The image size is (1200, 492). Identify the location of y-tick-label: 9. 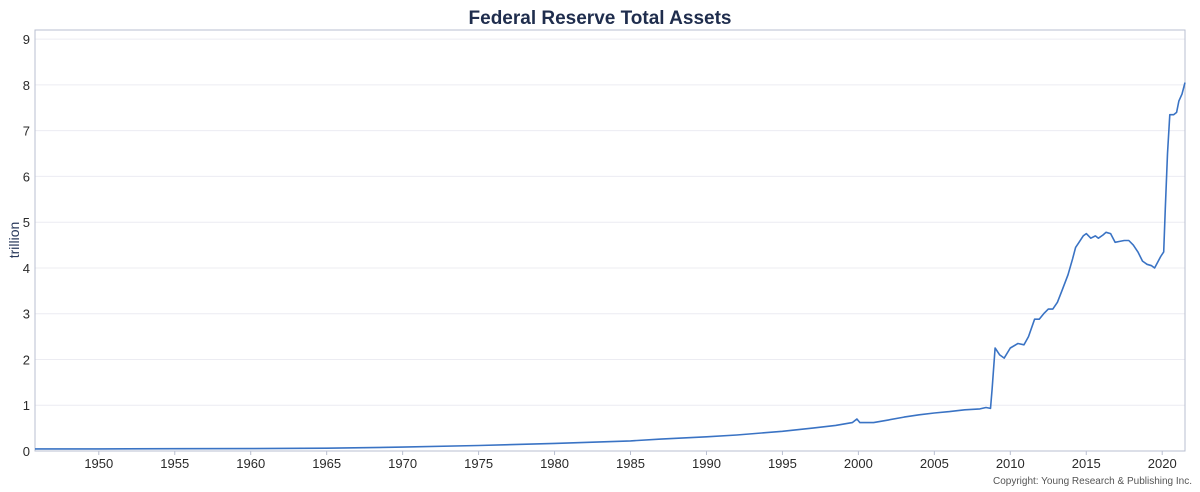
(26, 39).